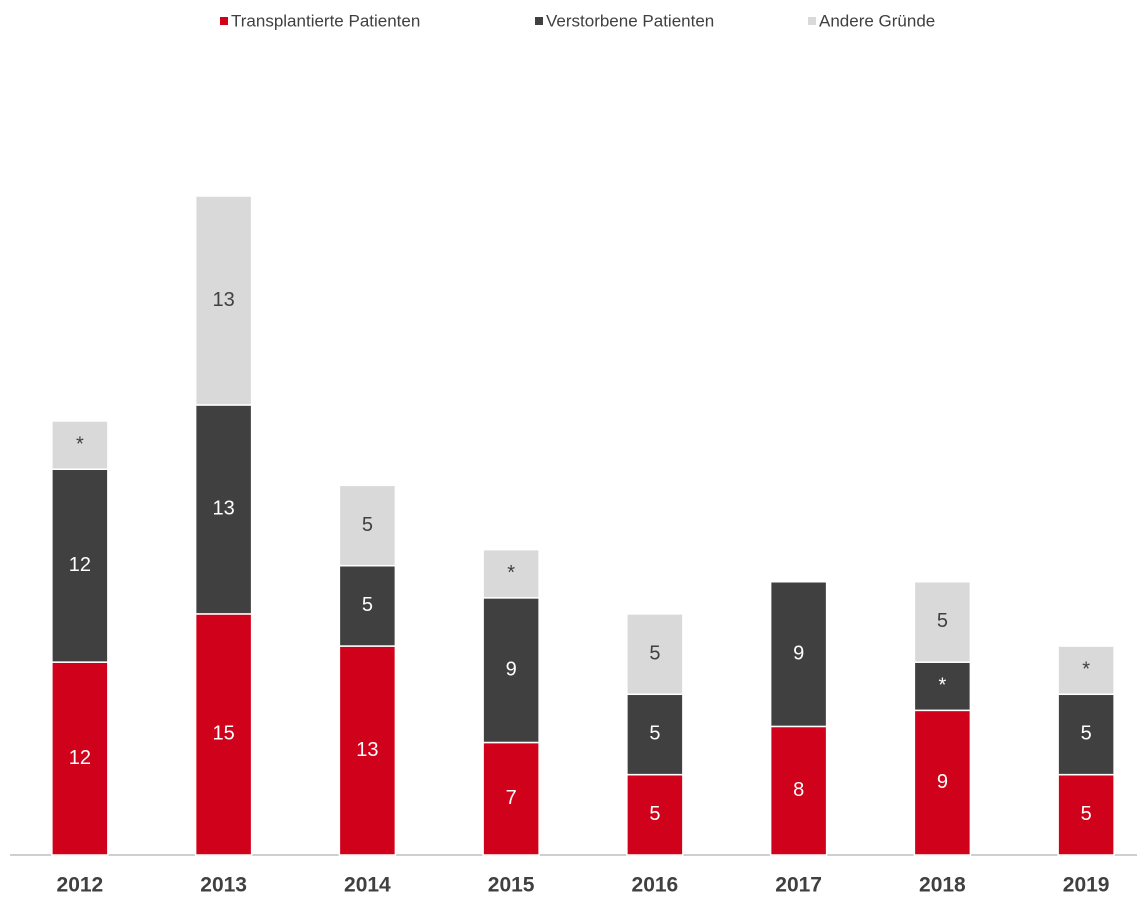 The height and width of the screenshot is (900, 1147). I want to click on data-label: 8, so click(798, 790).